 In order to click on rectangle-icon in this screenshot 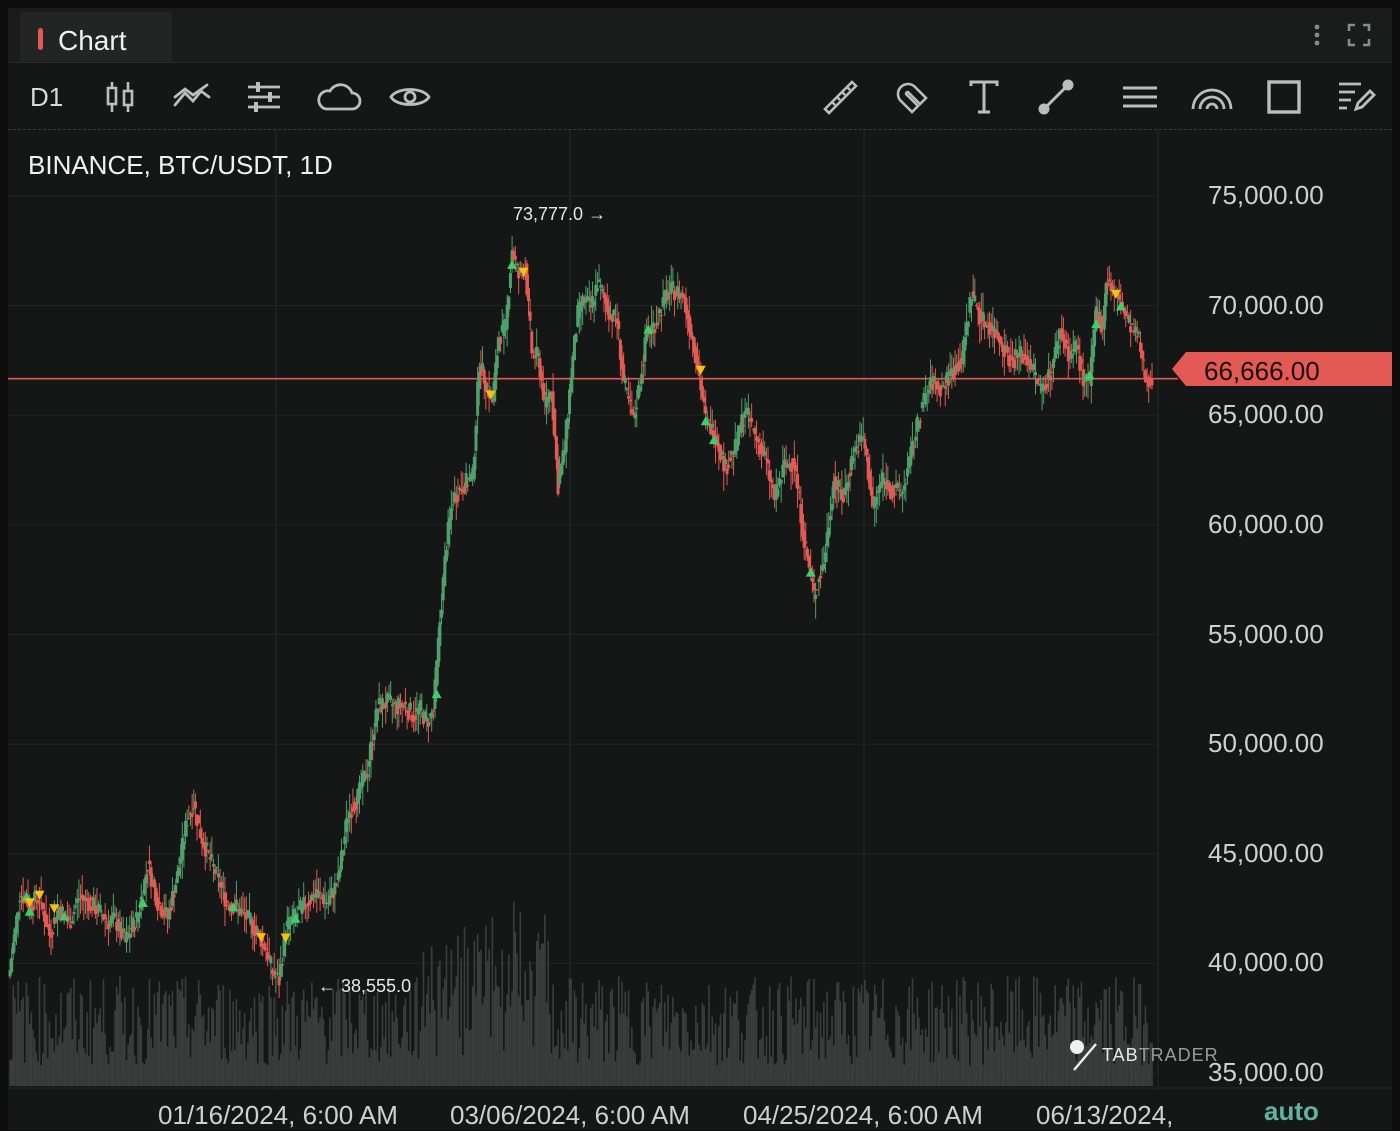, I will do `click(1284, 97)`.